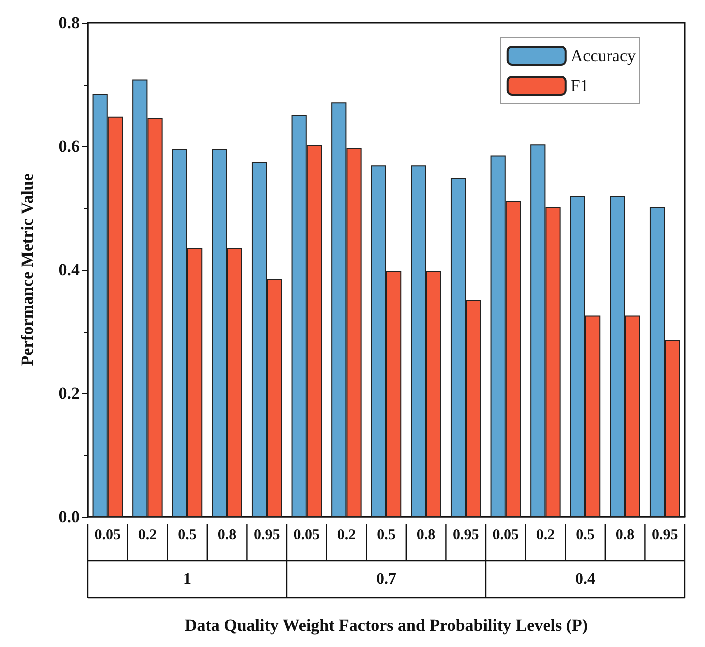 Image resolution: width=705 pixels, height=647 pixels. I want to click on text: 0.4, so click(586, 579).